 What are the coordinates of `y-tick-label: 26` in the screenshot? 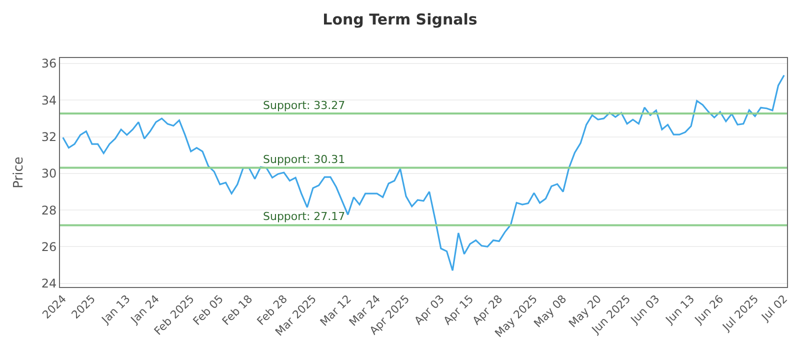 It's located at (49, 247).